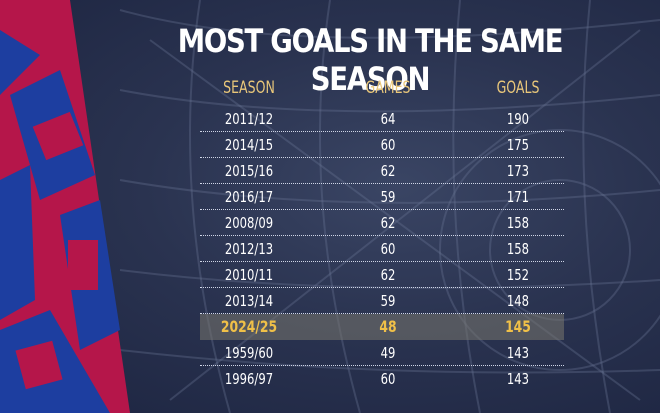 Image resolution: width=660 pixels, height=413 pixels. Describe the element at coordinates (249, 197) in the screenshot. I see `season-cell: 2016/17` at that location.